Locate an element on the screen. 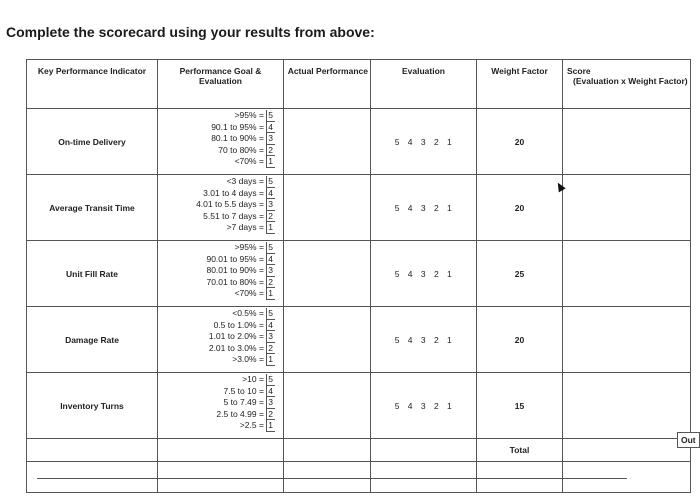 This screenshot has height=498, width=700. header-actual: Actual Performance is located at coordinates (327, 84).